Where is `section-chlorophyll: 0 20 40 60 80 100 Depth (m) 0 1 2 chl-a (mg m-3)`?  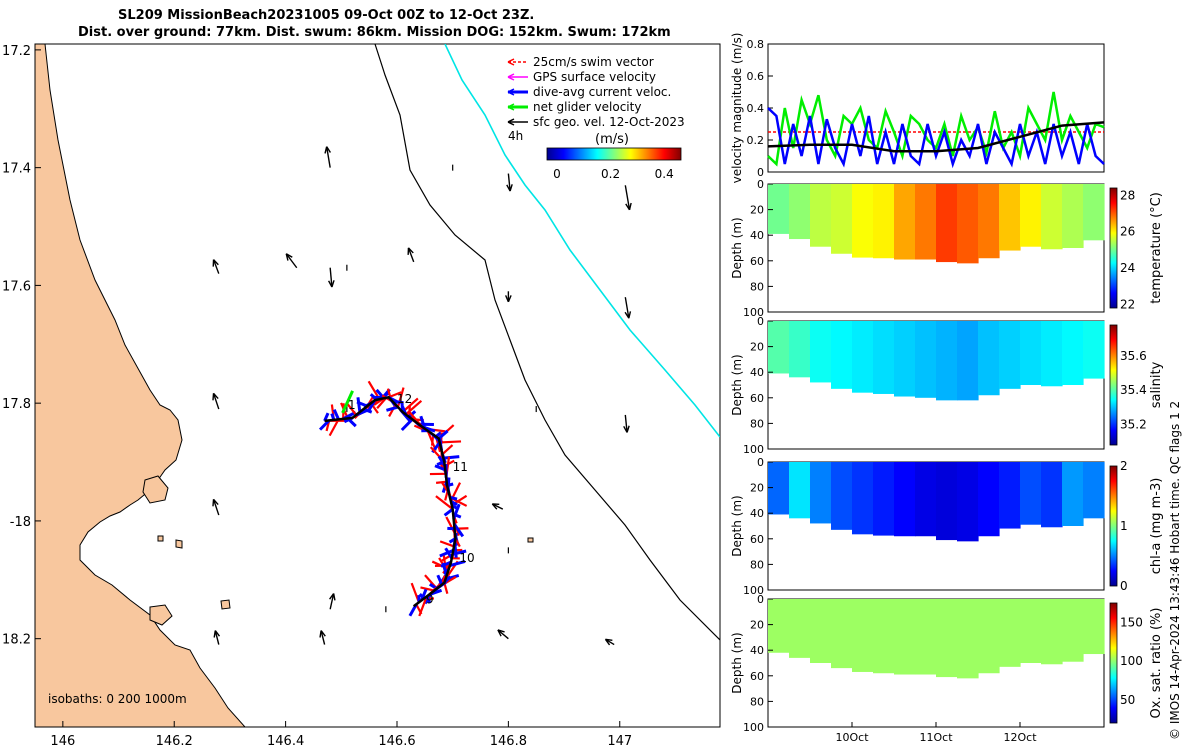
section-chlorophyll: 0 20 40 60 80 100 Depth (m) 0 1 2 chl-a (mg m-3) is located at coordinates (947, 526).